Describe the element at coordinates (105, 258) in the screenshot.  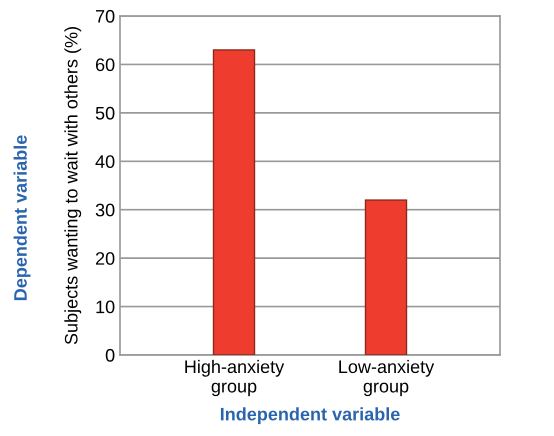
I see `y-tick-label: 20` at that location.